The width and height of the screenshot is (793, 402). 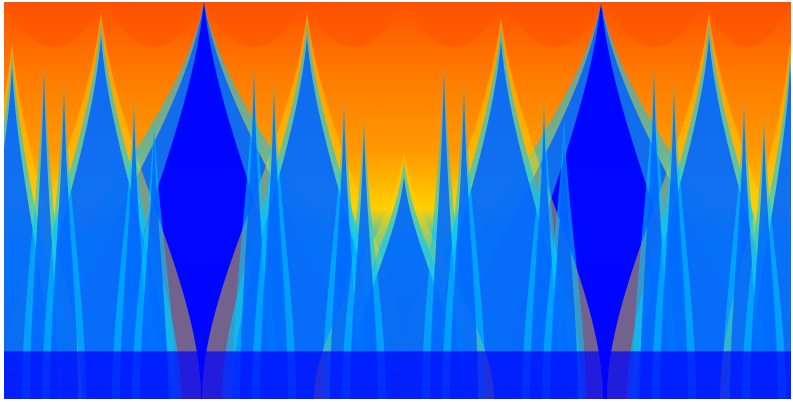 I want to click on base-band, so click(x=397, y=375).